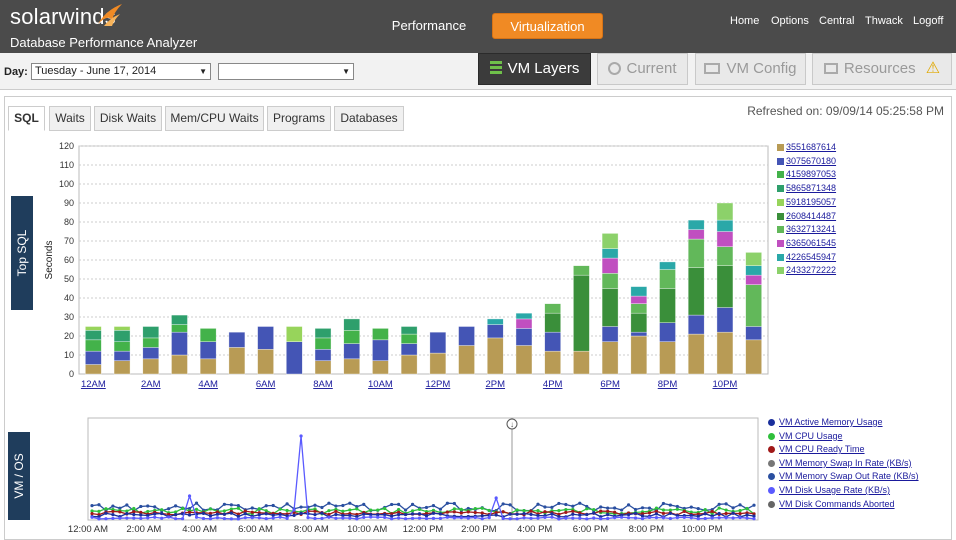 The width and height of the screenshot is (956, 540). Describe the element at coordinates (845, 111) in the screenshot. I see `refreshed-timestamp: Refreshed on: 09/09/14 05:25:58 PM` at that location.